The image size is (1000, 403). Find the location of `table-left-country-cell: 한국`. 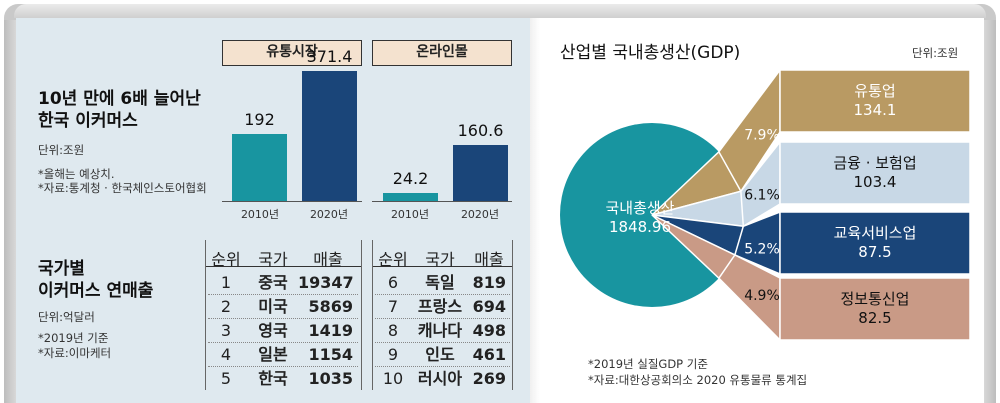

table-left-country-cell: 한국 is located at coordinates (273, 378).